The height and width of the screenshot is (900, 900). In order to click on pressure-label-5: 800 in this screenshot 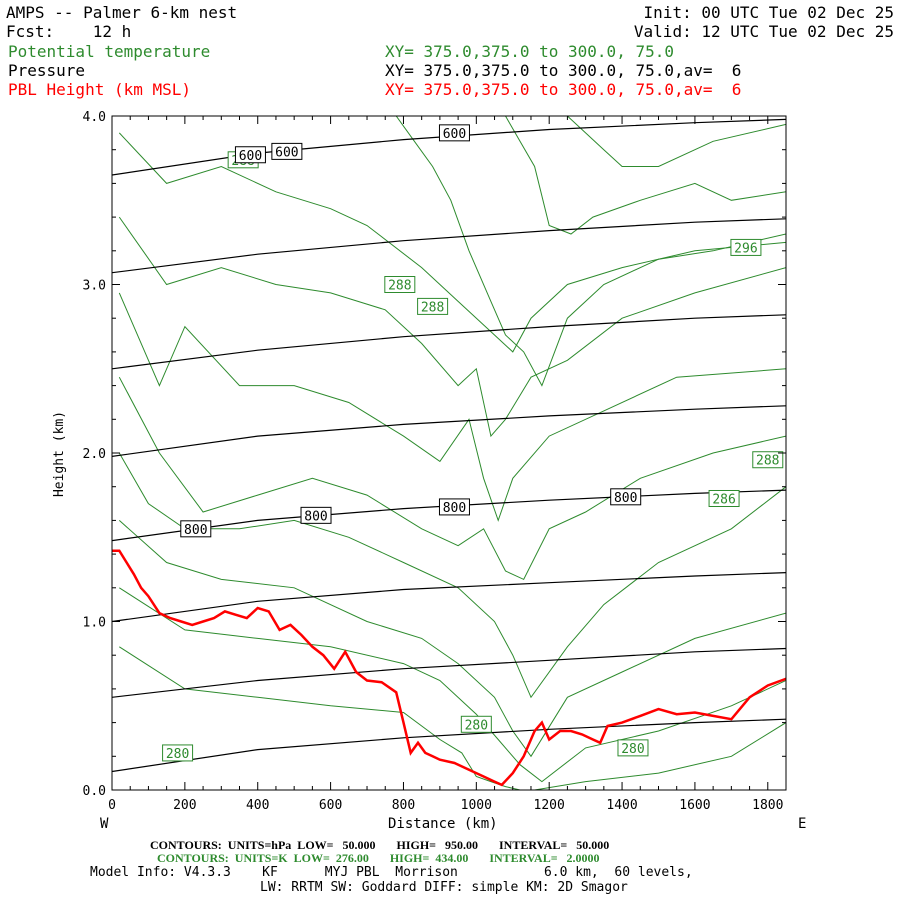, I will do `click(454, 508)`.